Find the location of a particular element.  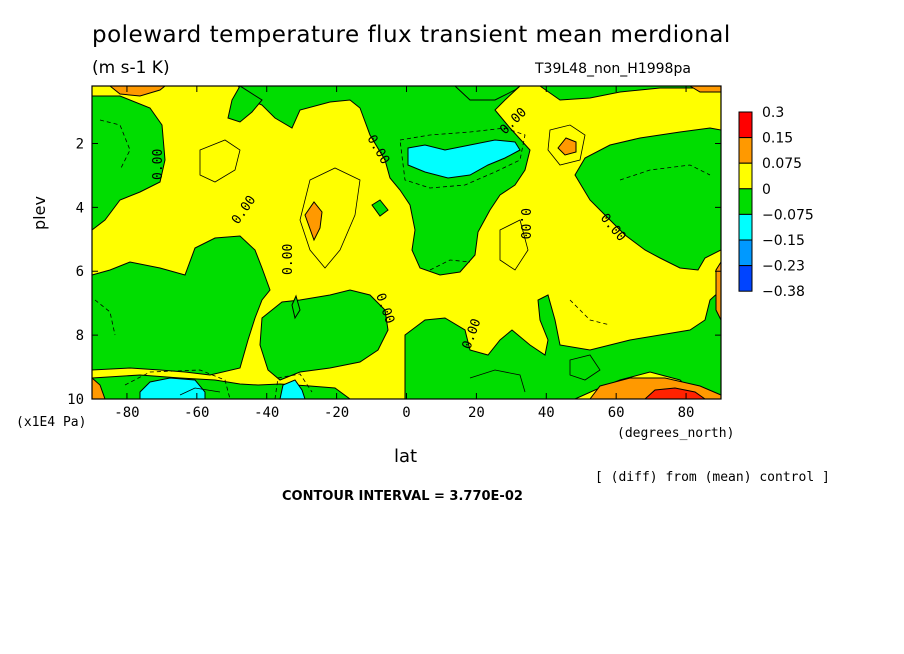

colorbar-label: −0.15 is located at coordinates (783, 241).